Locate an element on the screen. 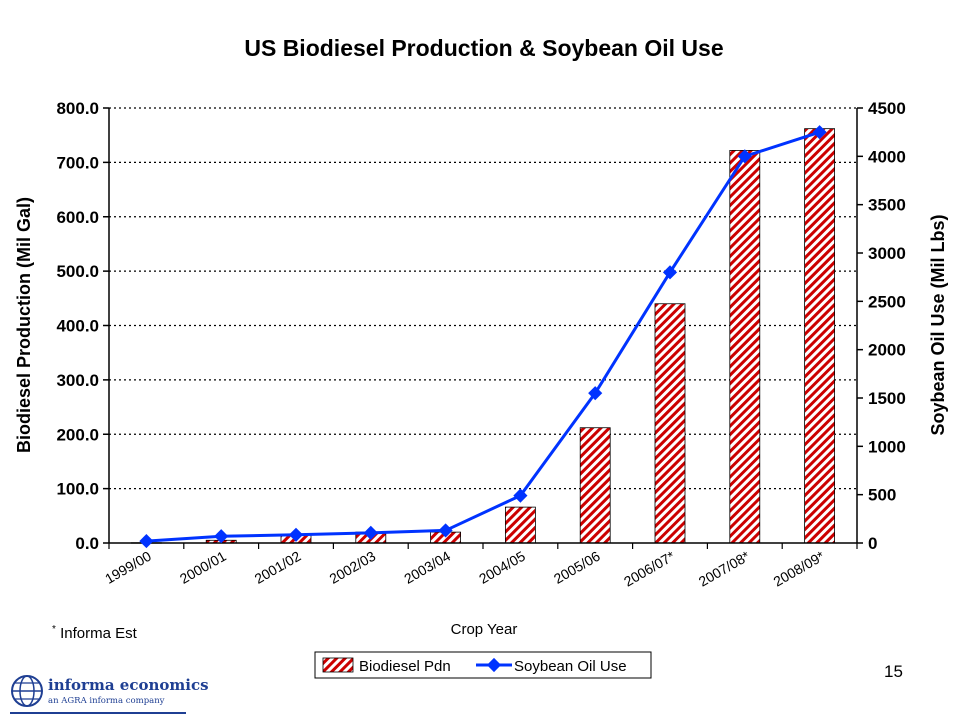 Image resolution: width=960 pixels, height=720 pixels. legend-box is located at coordinates (483, 665).